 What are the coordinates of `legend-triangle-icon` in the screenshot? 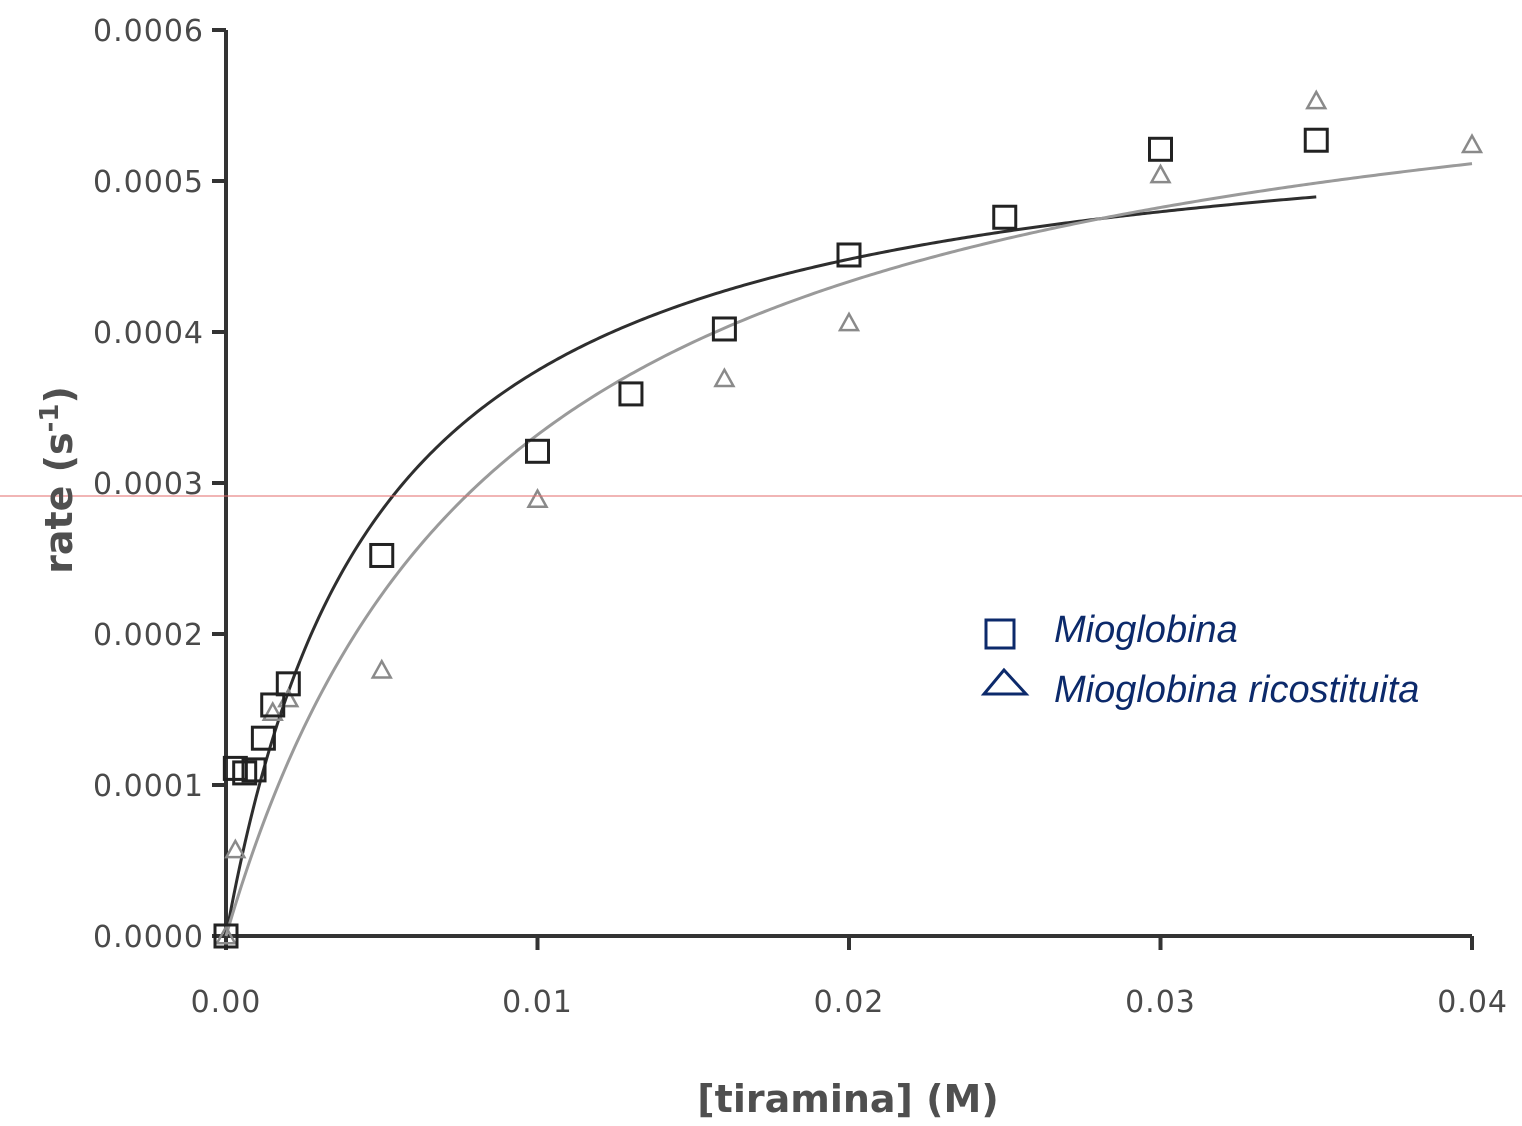 It's located at (1005, 681).